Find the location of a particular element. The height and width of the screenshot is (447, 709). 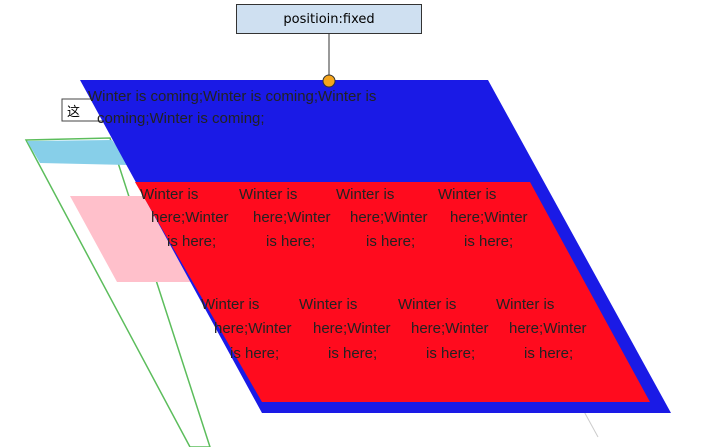

callout-label-text: positioin:fixed is located at coordinates (329, 19).